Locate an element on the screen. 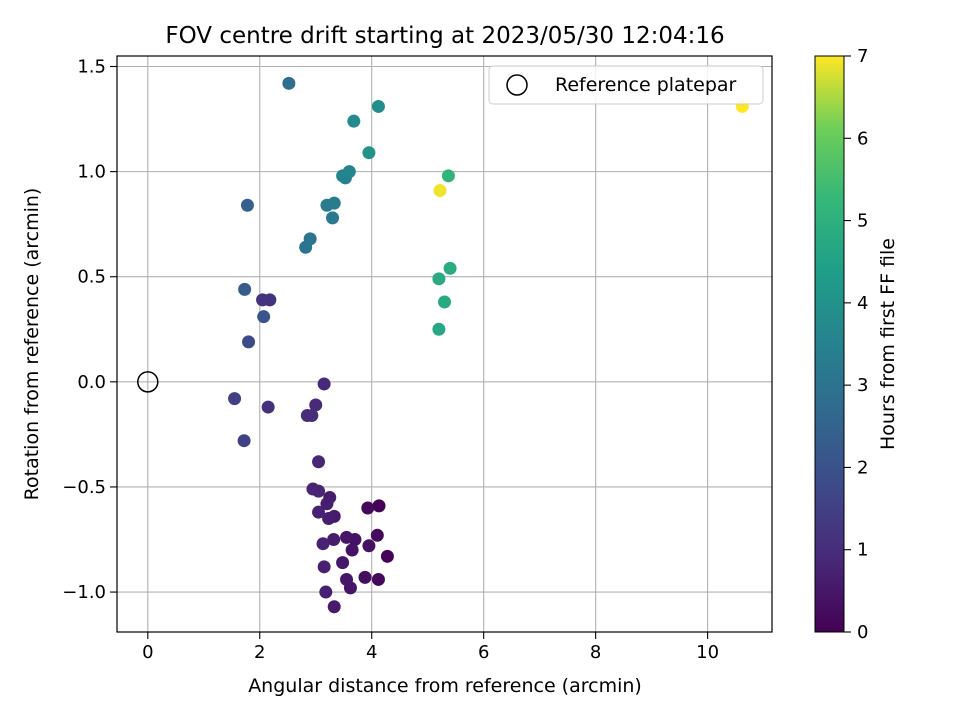  x-tick-label: 2 is located at coordinates (259, 652).